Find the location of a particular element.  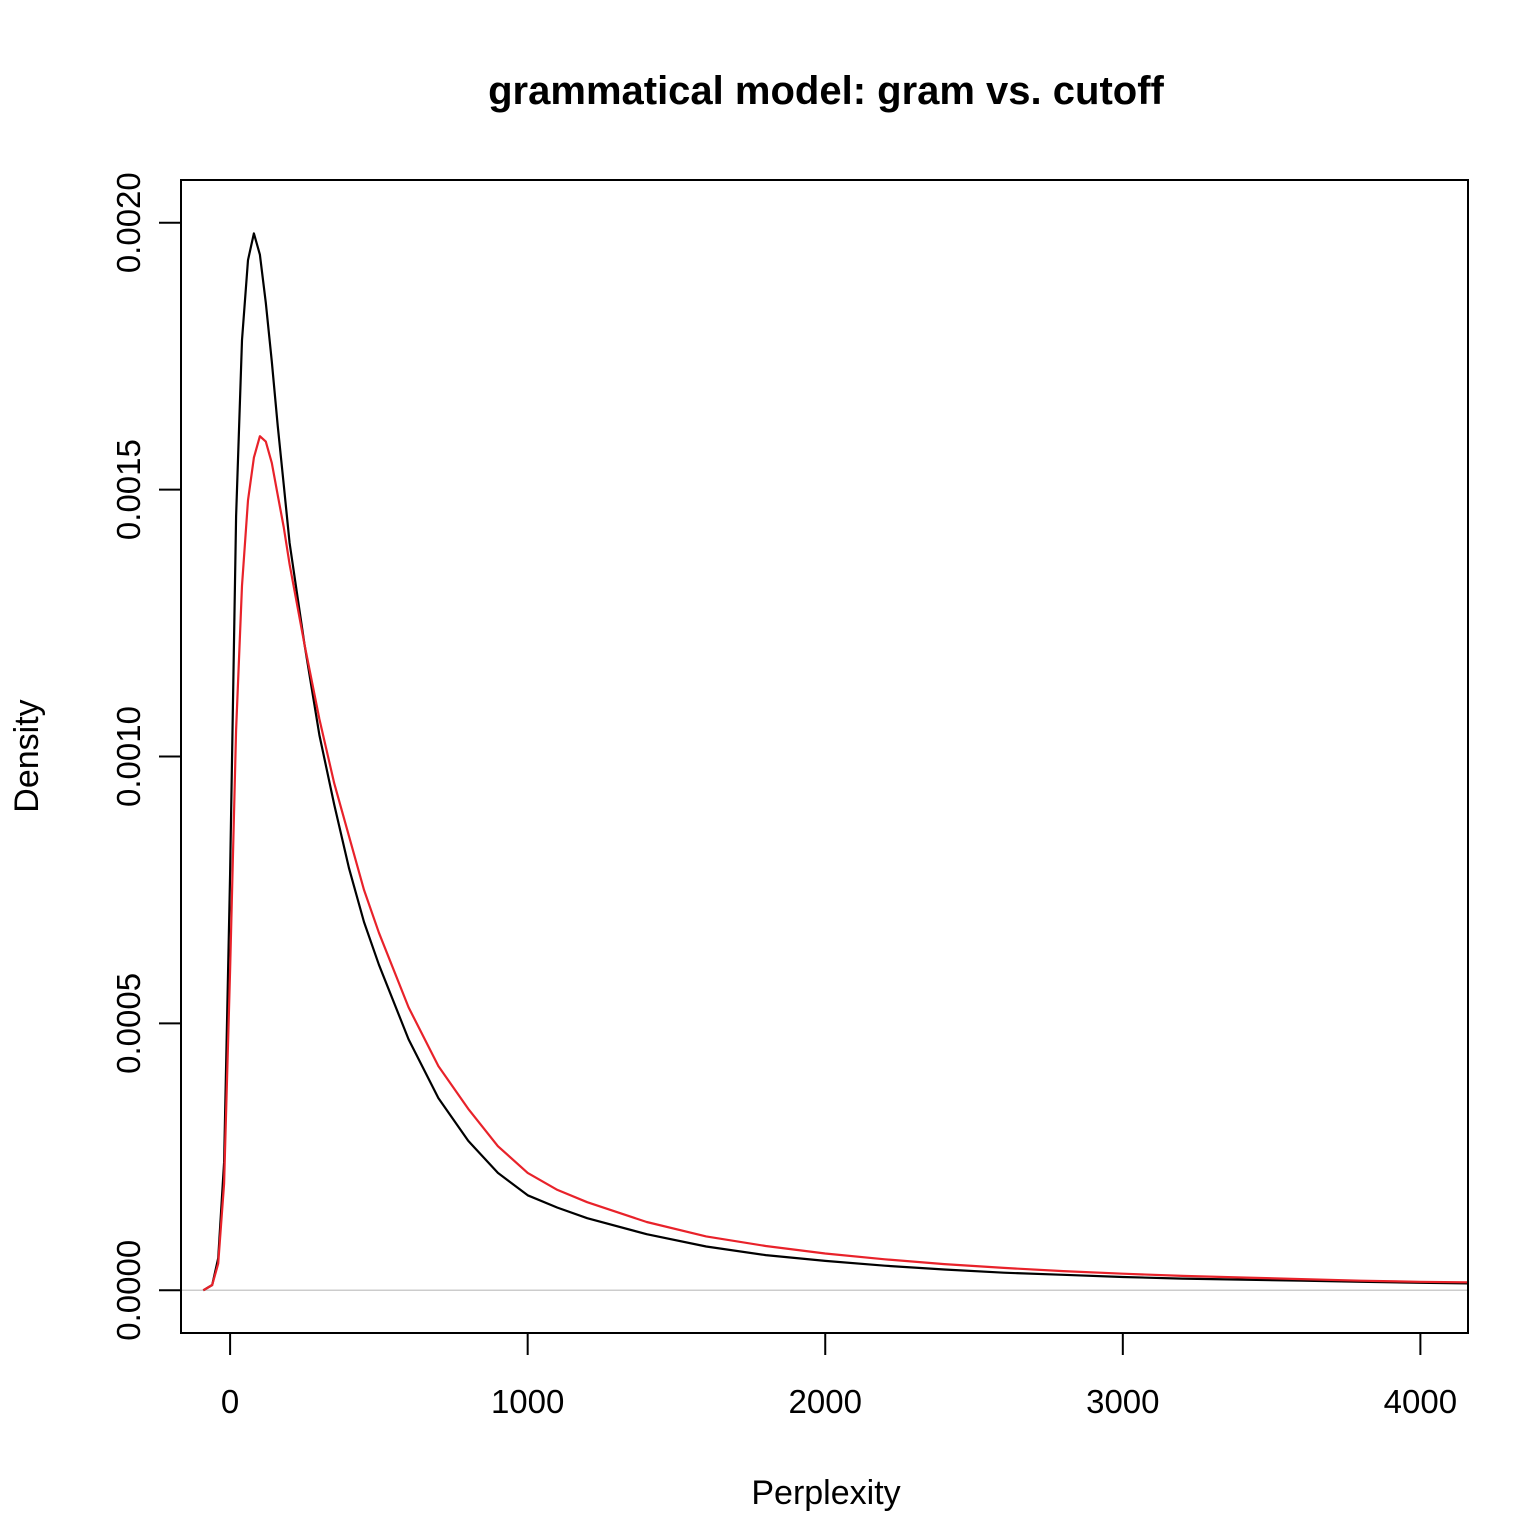

x-axis-label: Perplexity is located at coordinates (825, 1493).